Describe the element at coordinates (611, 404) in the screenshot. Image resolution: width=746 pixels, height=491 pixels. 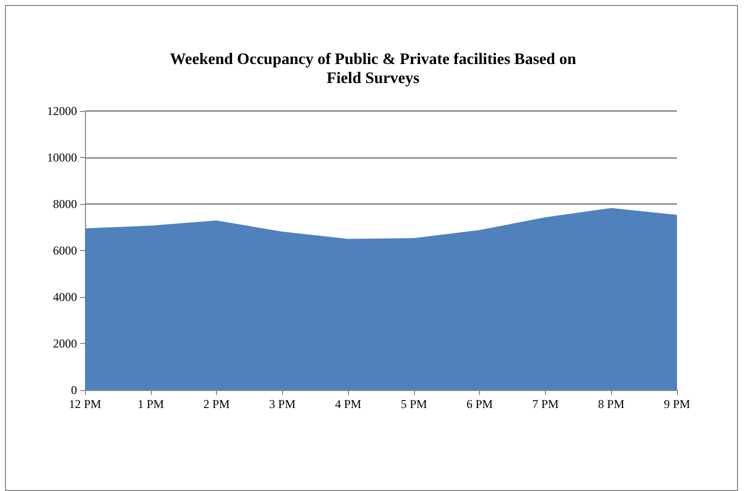
I see `x-tick-label: 8 PM` at that location.